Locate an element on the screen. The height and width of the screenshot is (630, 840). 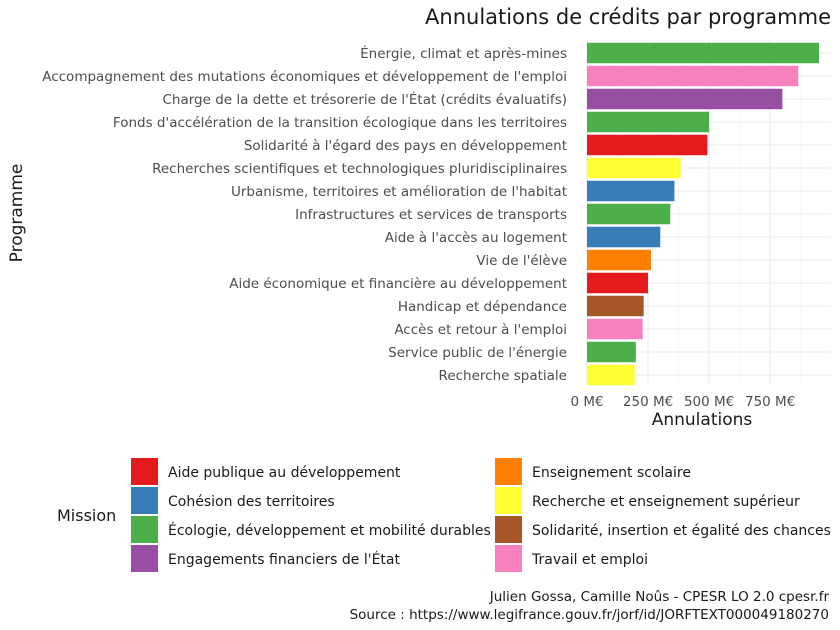
category-label: Aide à l'accès au logement is located at coordinates (476, 238).